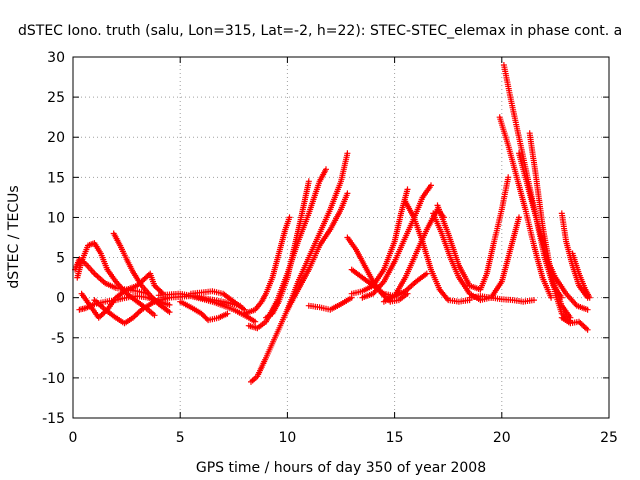  What do you see at coordinates (56, 138) in the screenshot?
I see `y-tick-label: 20` at bounding box center [56, 138].